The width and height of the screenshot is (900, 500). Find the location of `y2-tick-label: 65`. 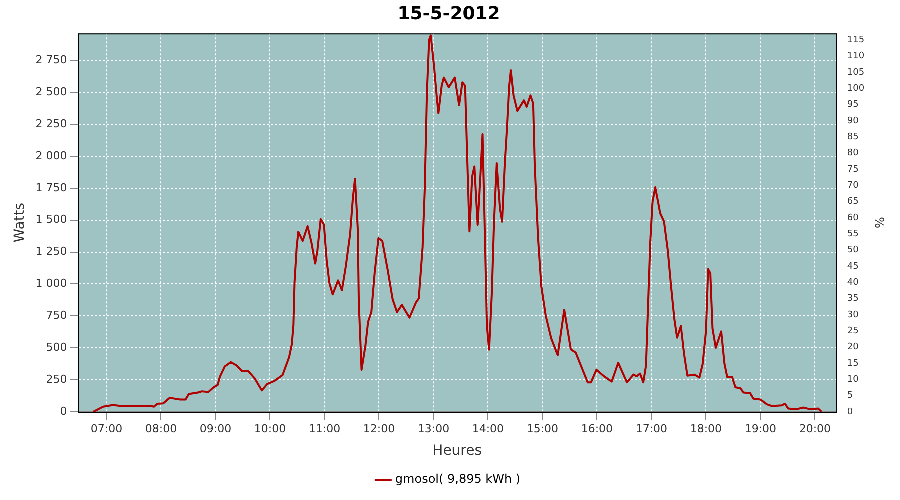

y2-tick-label: 65 is located at coordinates (853, 202).